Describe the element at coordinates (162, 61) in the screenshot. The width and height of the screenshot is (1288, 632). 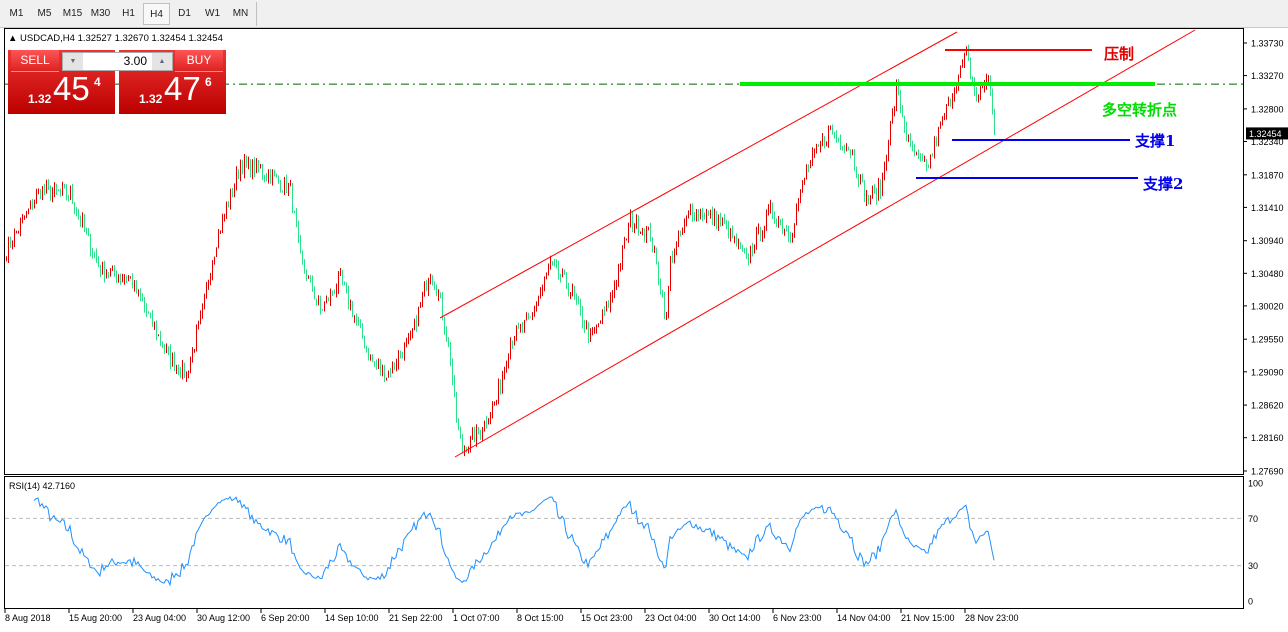
I see `increase-arrow-icon: ▲` at that location.